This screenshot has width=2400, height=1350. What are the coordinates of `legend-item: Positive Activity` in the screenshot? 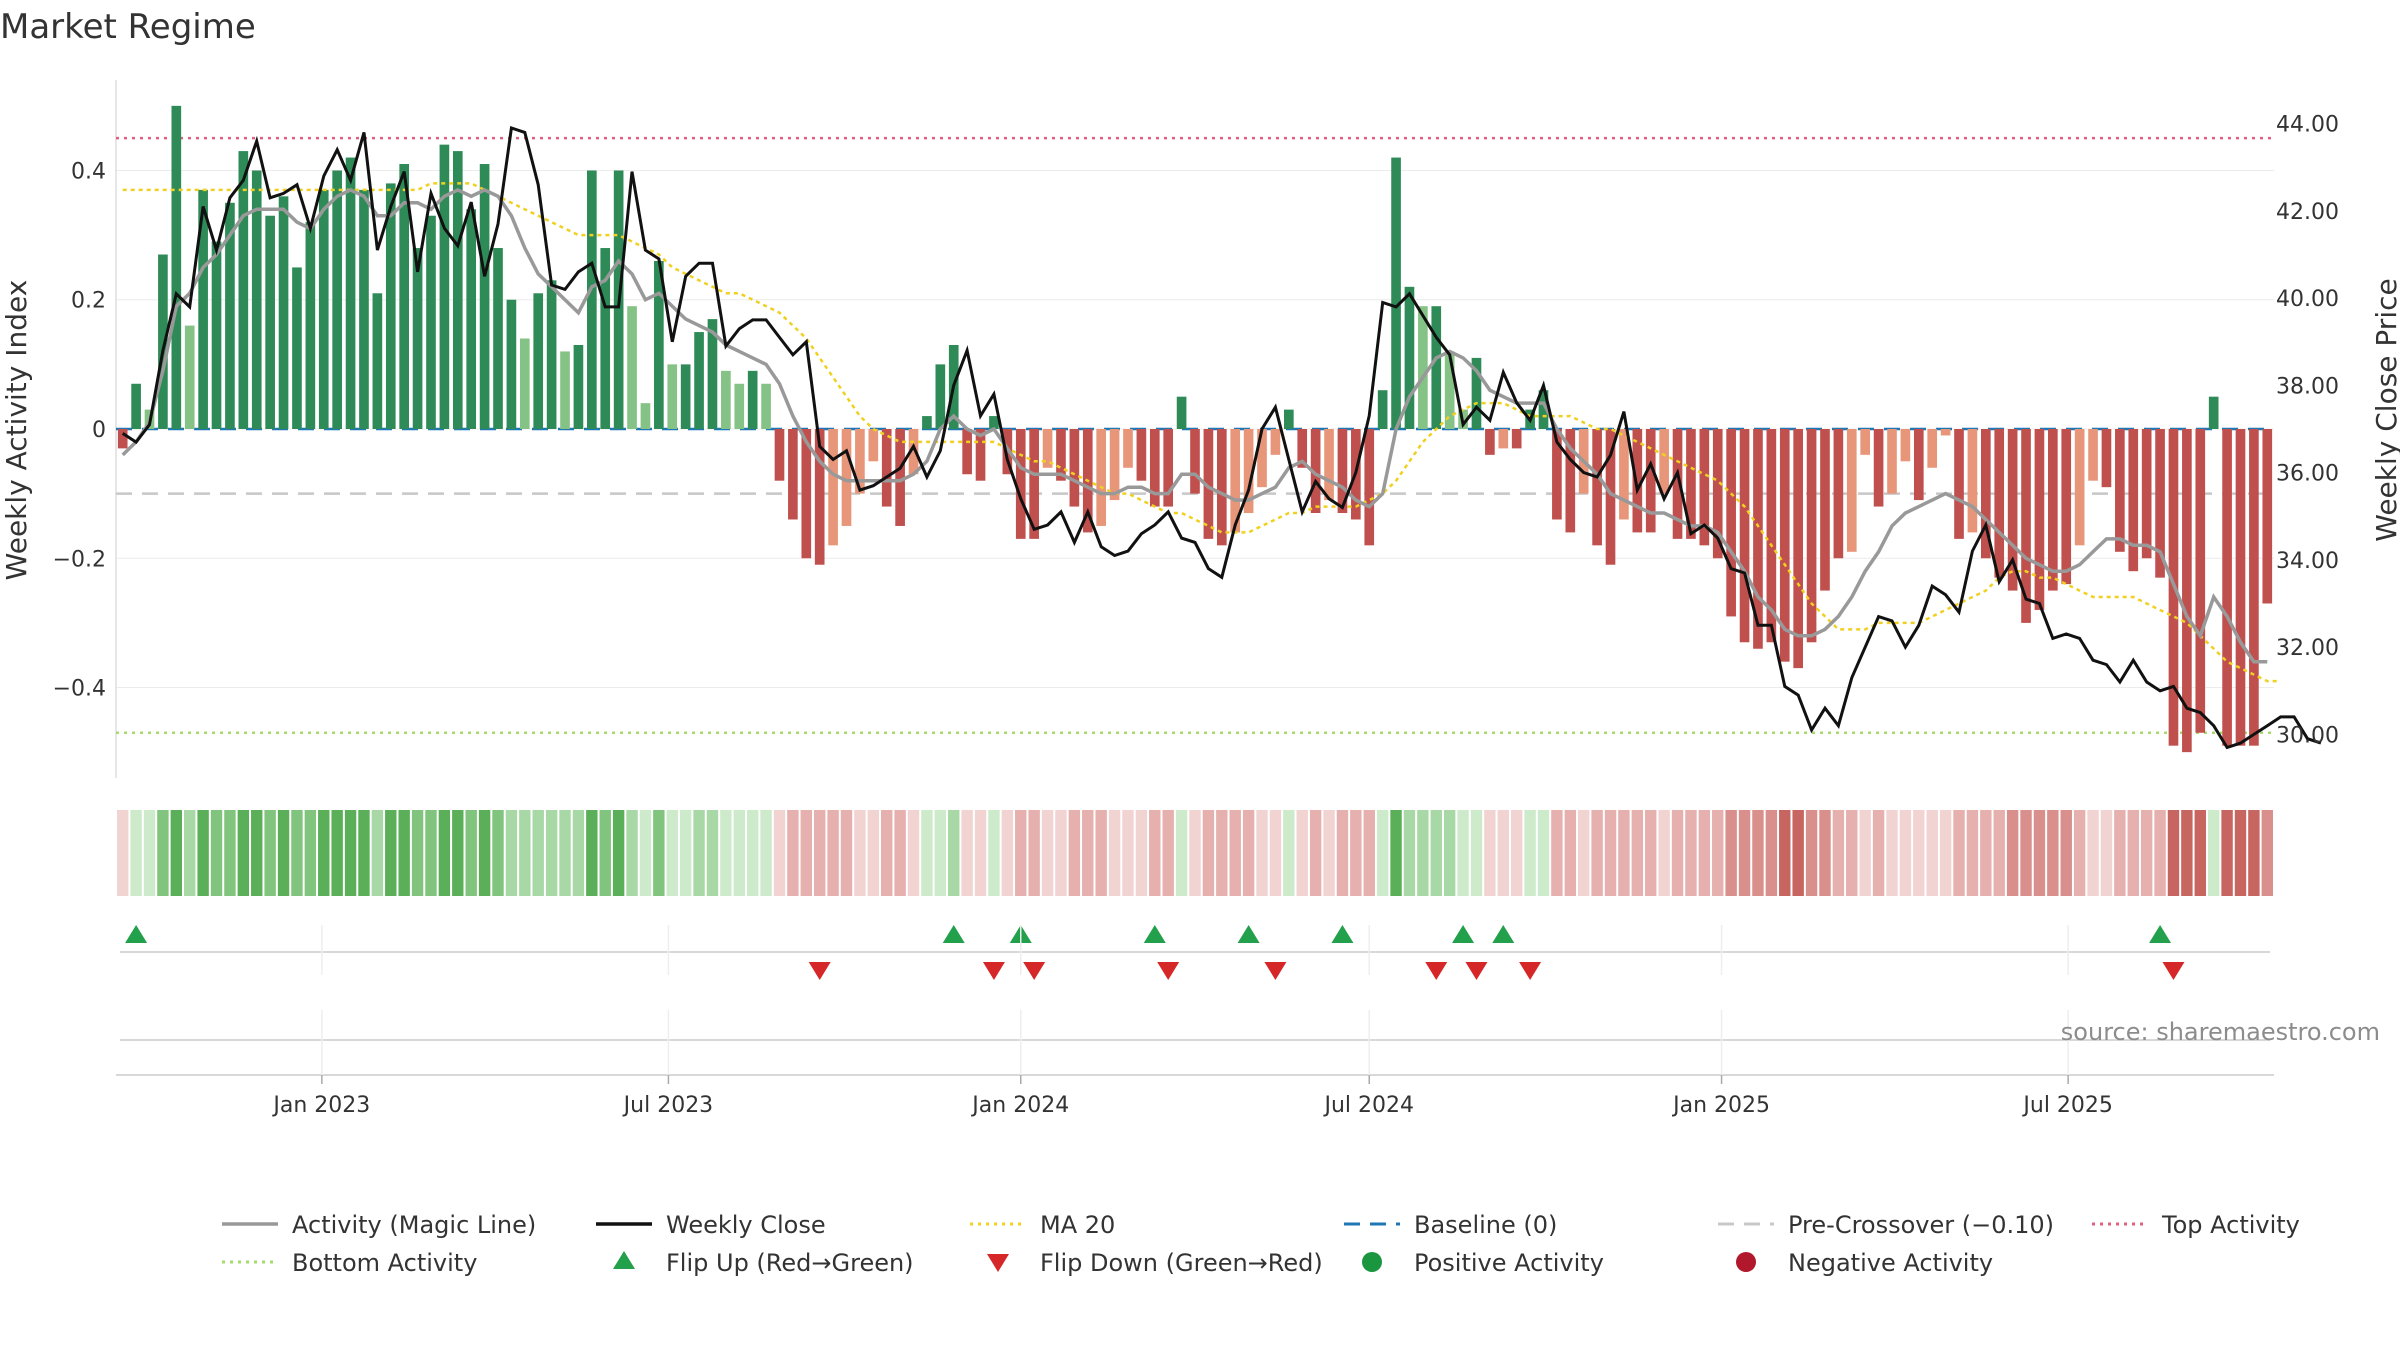 It's located at (1483, 1263).